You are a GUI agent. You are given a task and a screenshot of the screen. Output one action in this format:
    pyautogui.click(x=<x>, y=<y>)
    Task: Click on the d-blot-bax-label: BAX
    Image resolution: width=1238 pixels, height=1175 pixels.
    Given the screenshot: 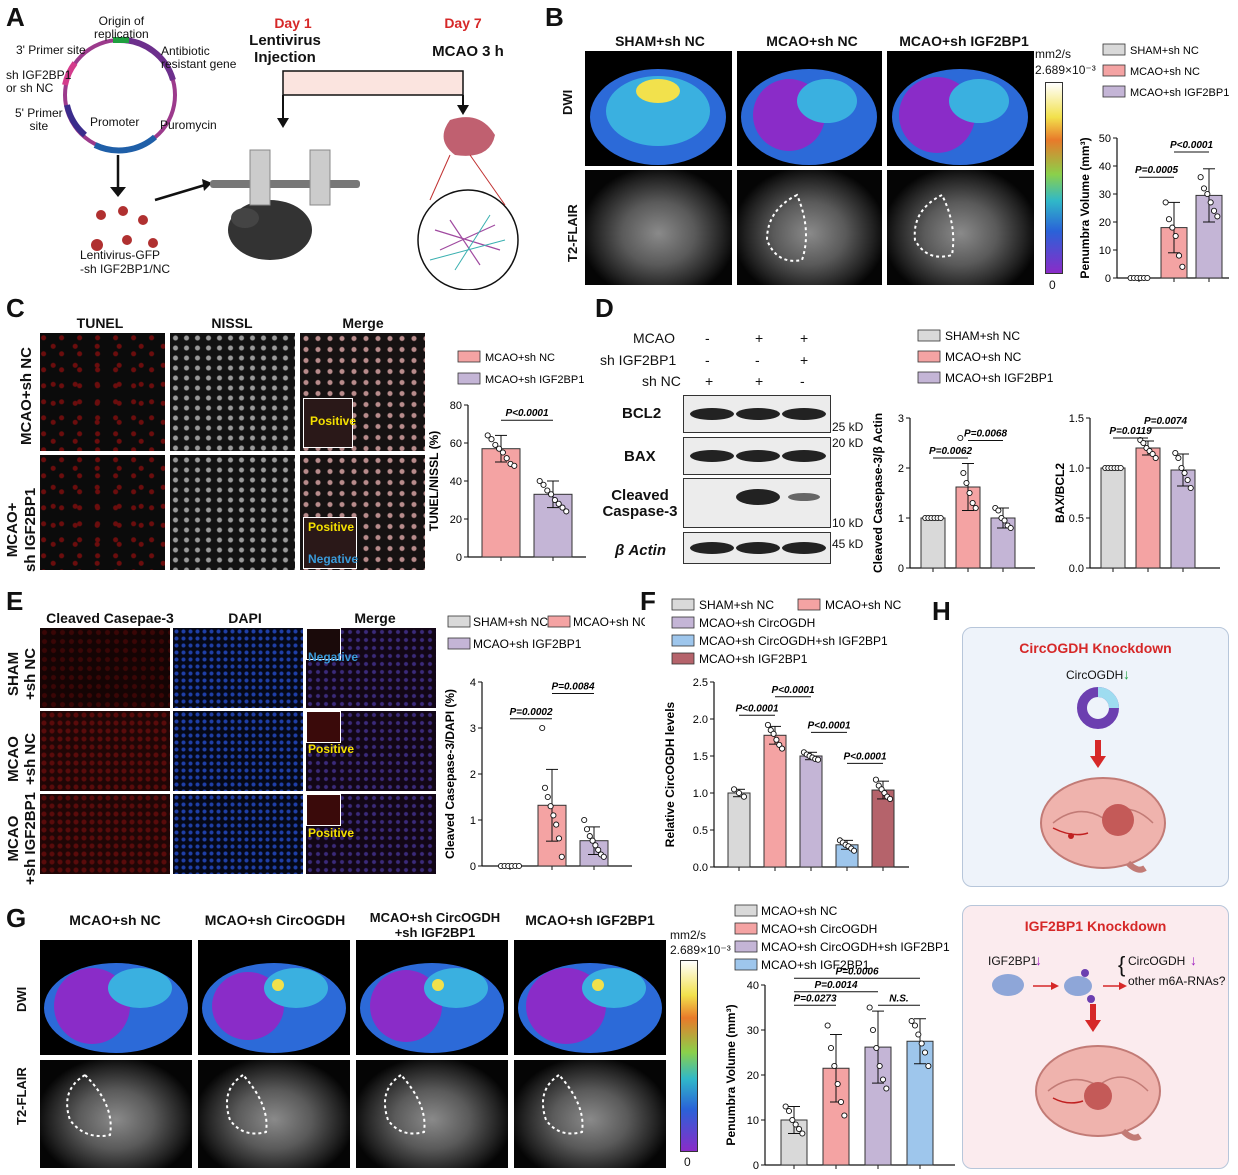 What is the action you would take?
    pyautogui.click(x=640, y=456)
    